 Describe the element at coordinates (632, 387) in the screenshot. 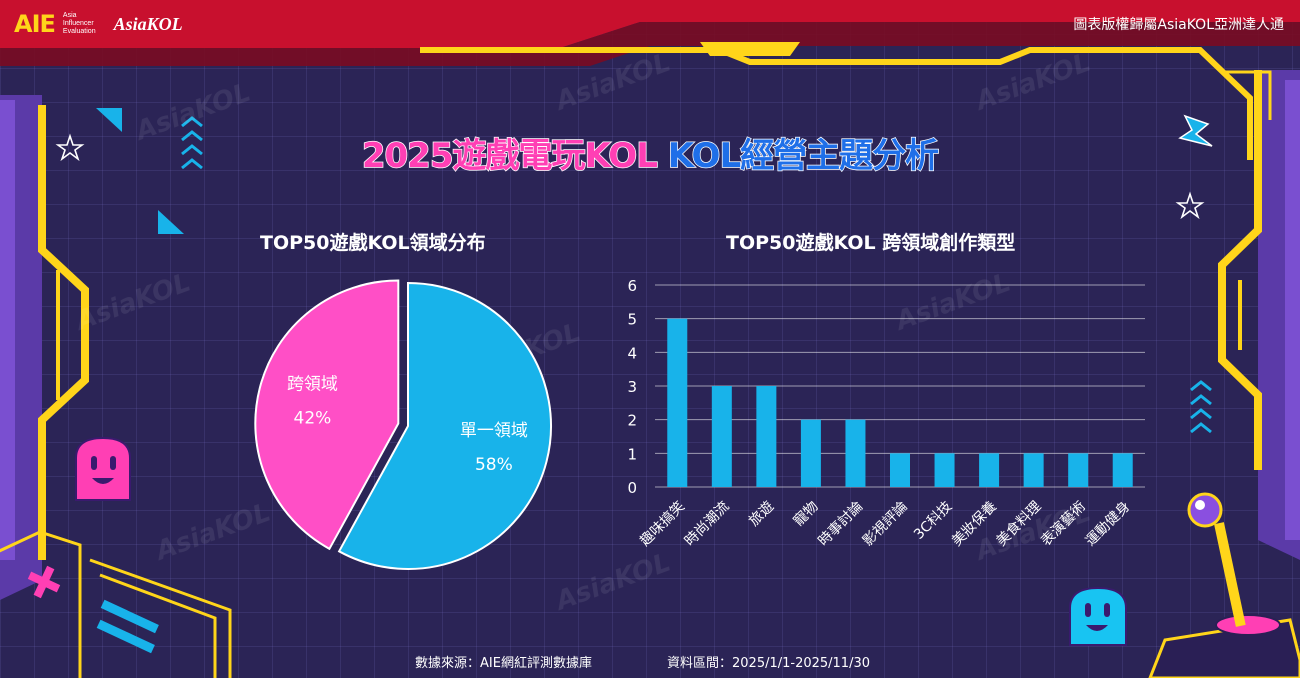

I see `y-tick-label: 3` at that location.